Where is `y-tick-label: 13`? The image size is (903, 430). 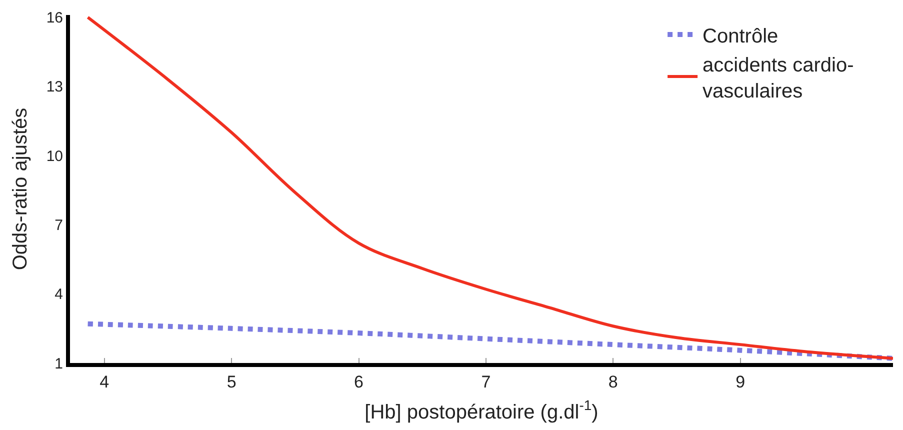 y-tick-label: 13 is located at coordinates (54, 87).